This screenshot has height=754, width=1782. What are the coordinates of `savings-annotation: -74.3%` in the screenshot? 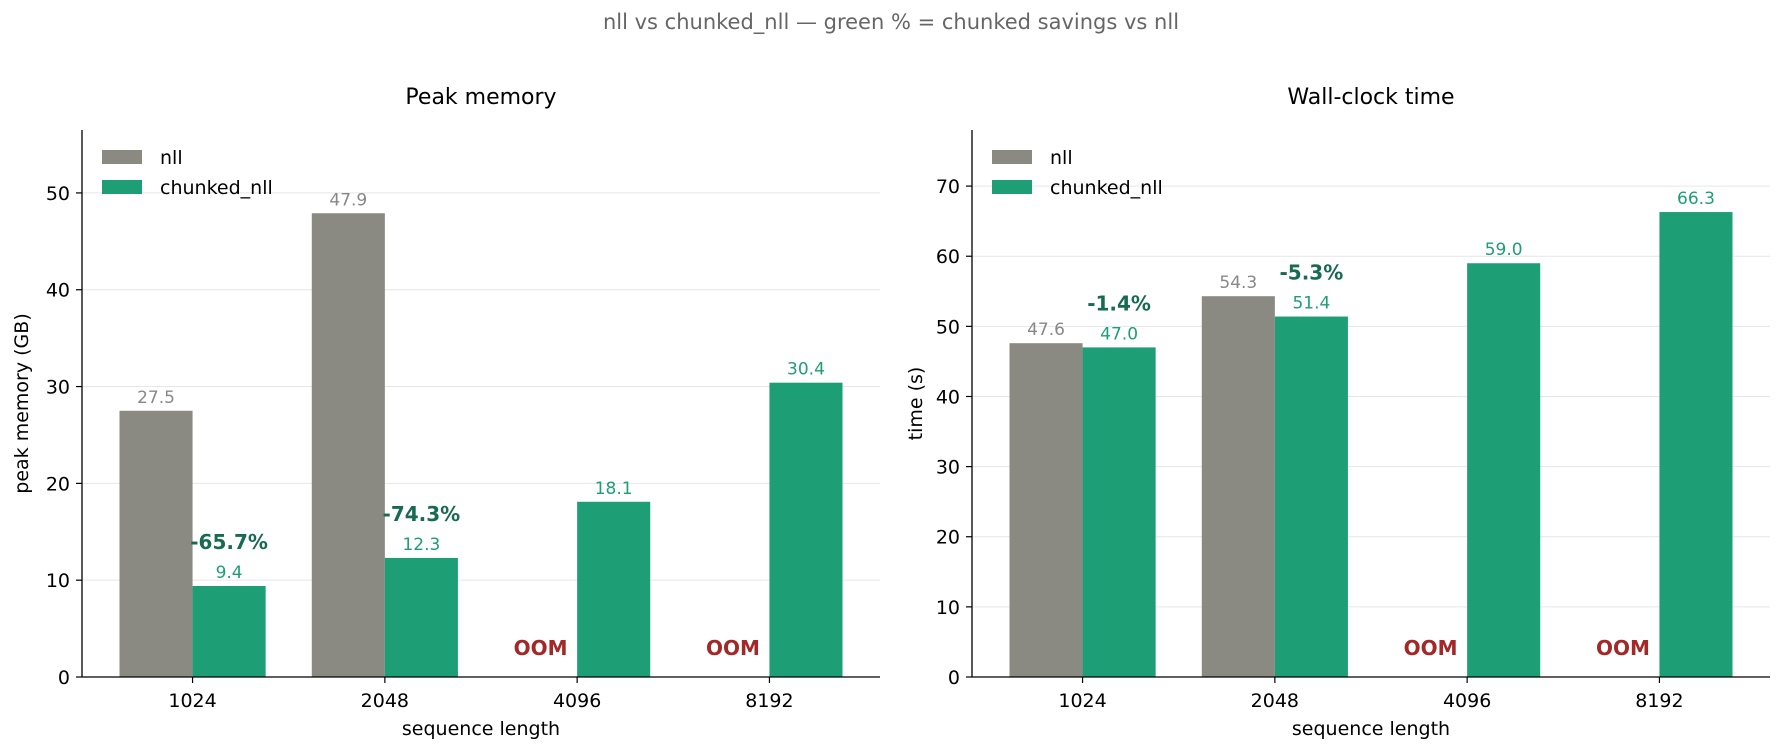 It's located at (422, 514).